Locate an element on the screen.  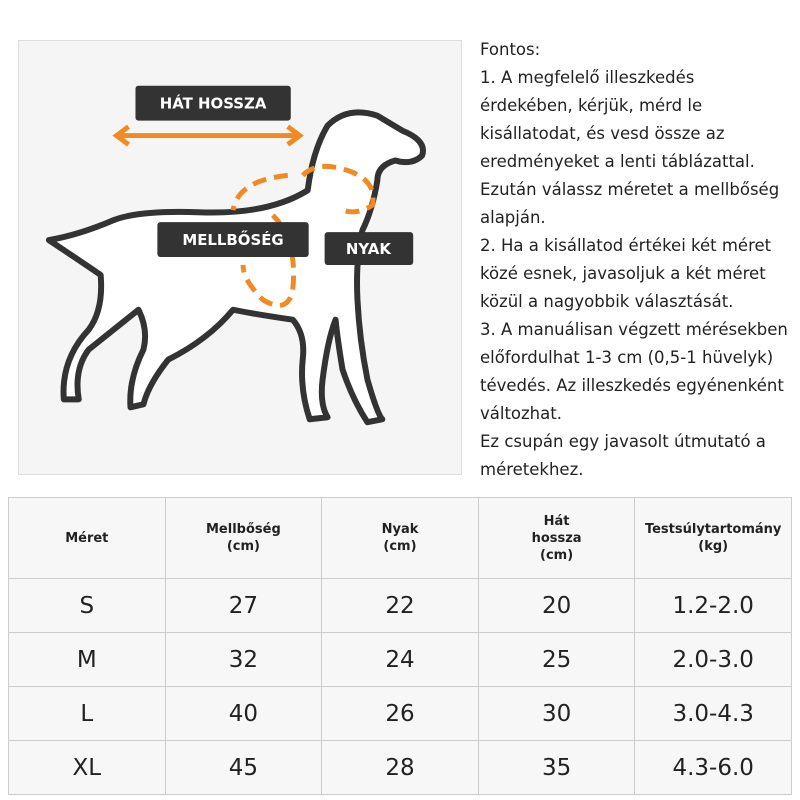
diagram-label: MELLBŐSÉG is located at coordinates (232, 240).